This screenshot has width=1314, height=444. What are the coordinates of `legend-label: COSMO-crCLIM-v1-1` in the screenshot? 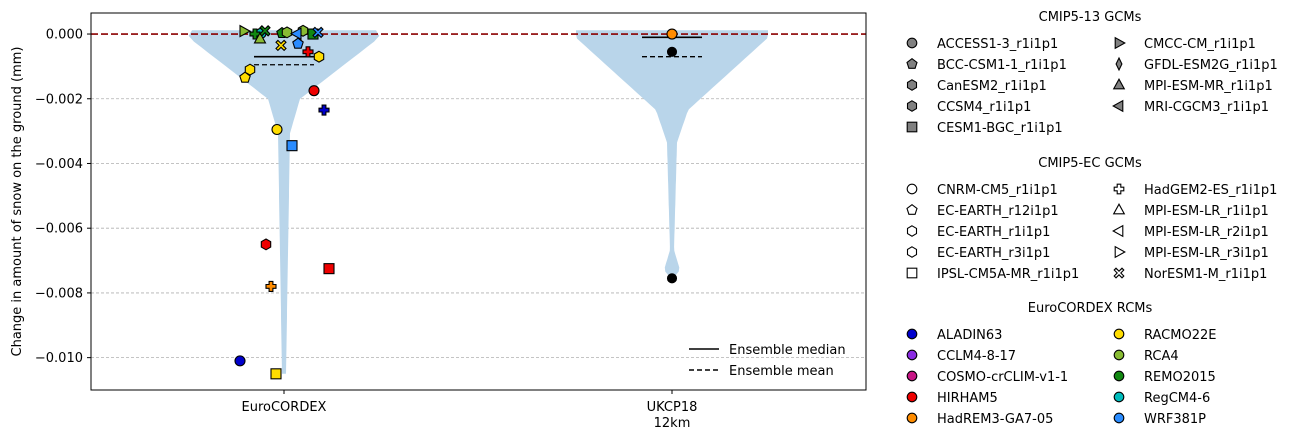 It's located at (1002, 377).